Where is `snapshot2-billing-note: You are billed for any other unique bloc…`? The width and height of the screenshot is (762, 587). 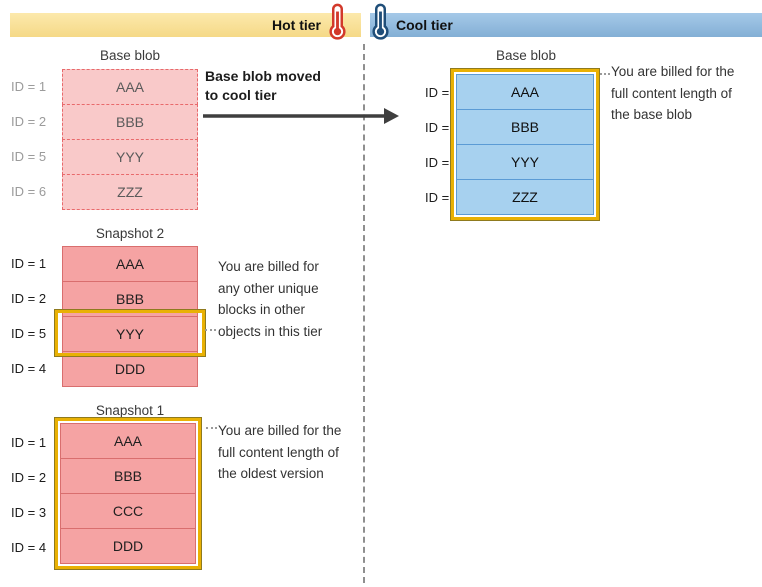
snapshot2-billing-note: You are billed for any other unique bloc… is located at coordinates (270, 299).